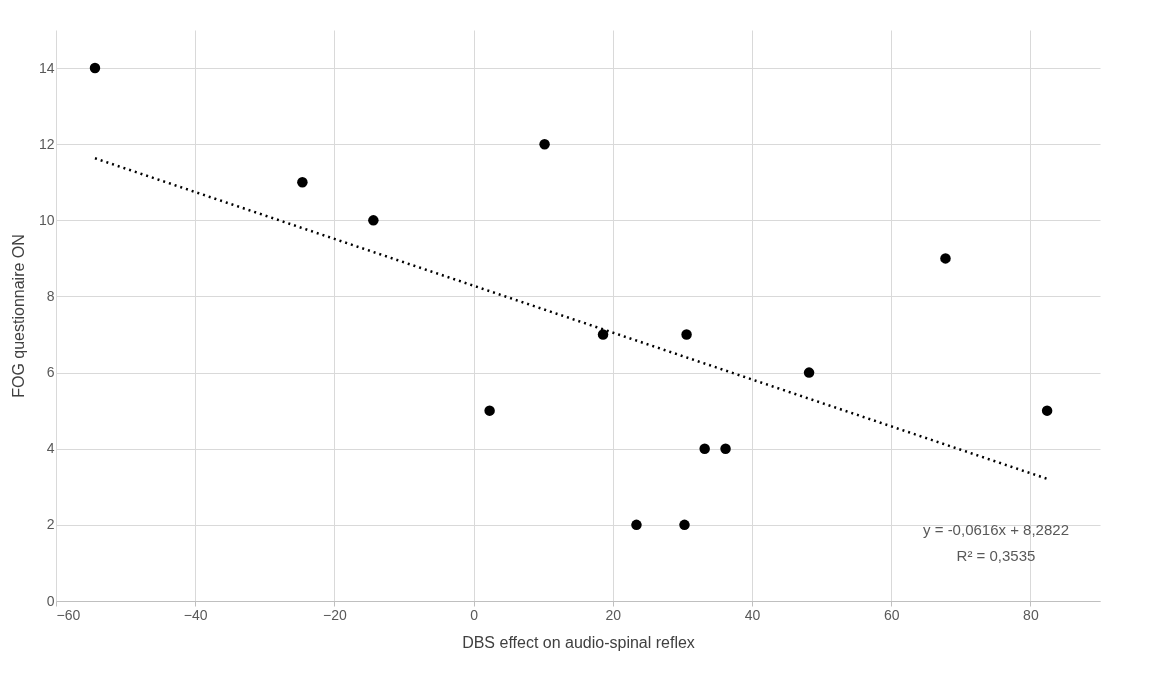  What do you see at coordinates (50, 600) in the screenshot?
I see `y-tick-label: 0` at bounding box center [50, 600].